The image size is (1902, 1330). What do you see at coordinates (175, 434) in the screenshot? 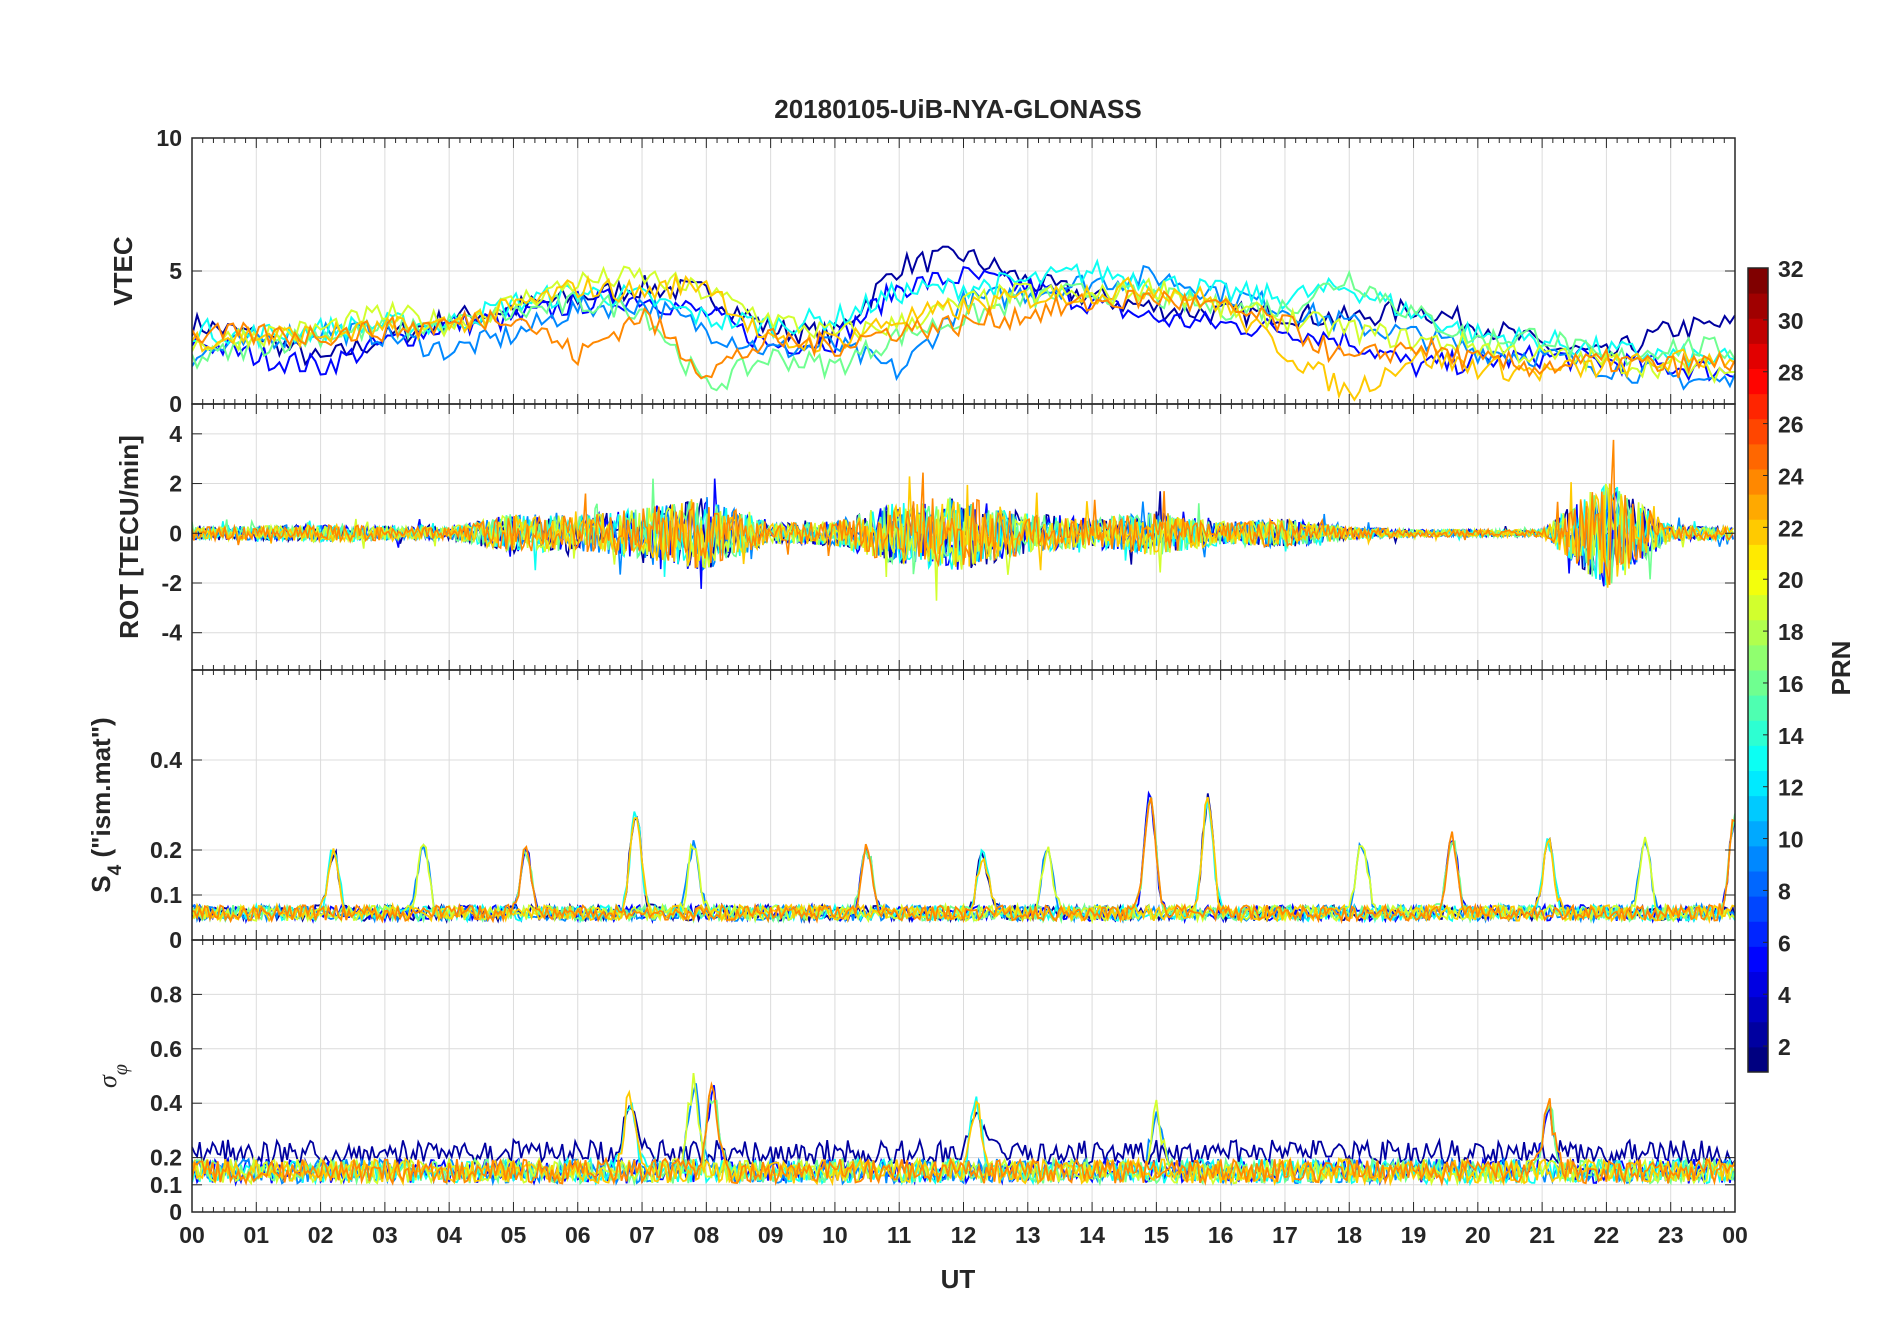
I see `y-tick-label: 4` at bounding box center [175, 434].